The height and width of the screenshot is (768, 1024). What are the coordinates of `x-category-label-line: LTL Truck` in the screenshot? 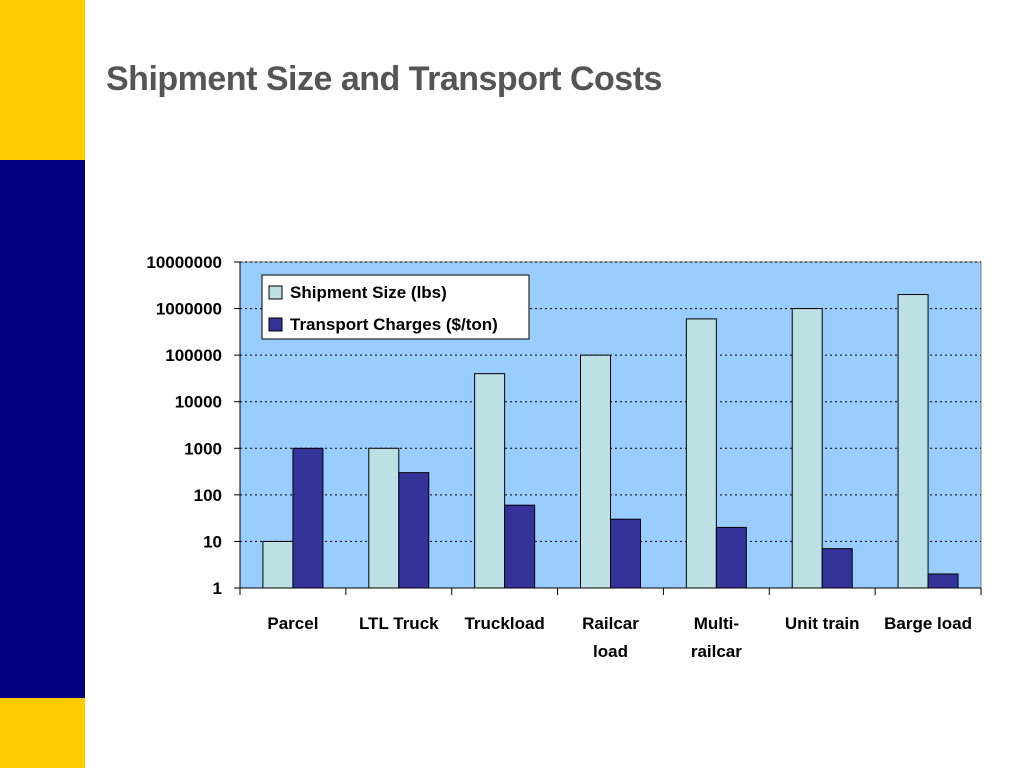 It's located at (399, 623).